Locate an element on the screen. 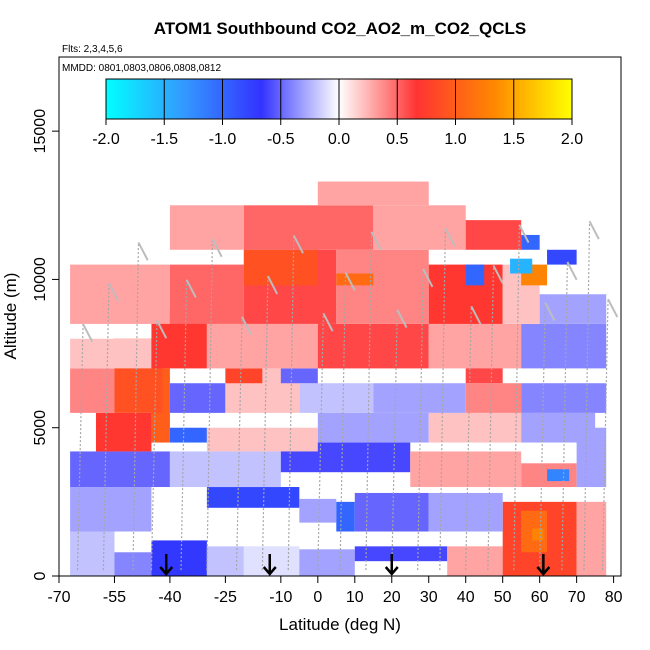  y-tick-label: 10000 is located at coordinates (40, 279).